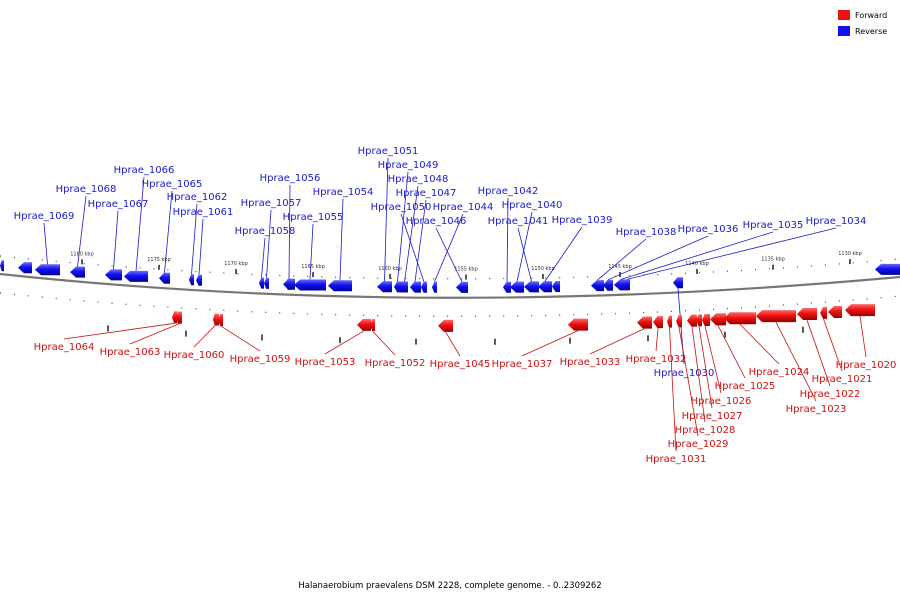 This screenshot has width=900, height=600. I want to click on gene-hprae-1035: Hprae_1035, so click(709, 255).